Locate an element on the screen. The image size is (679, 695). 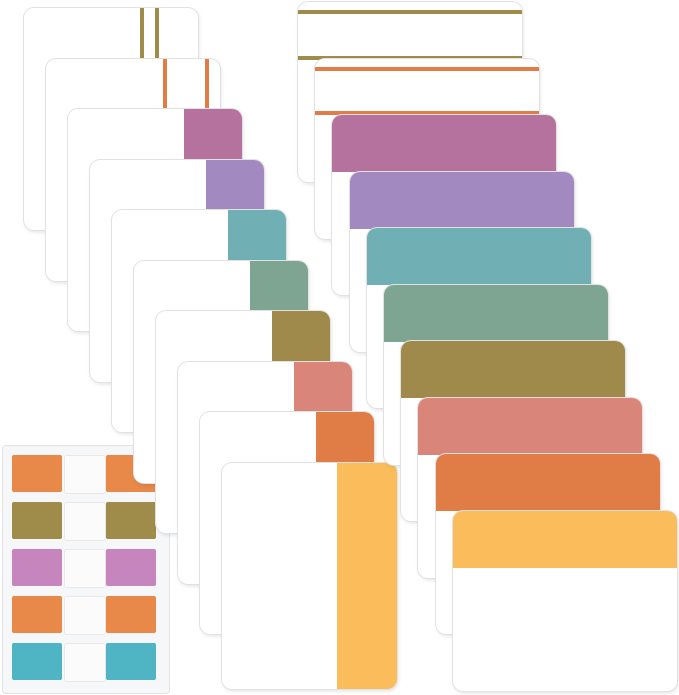
vertical-tab-card is located at coordinates (309, 575).